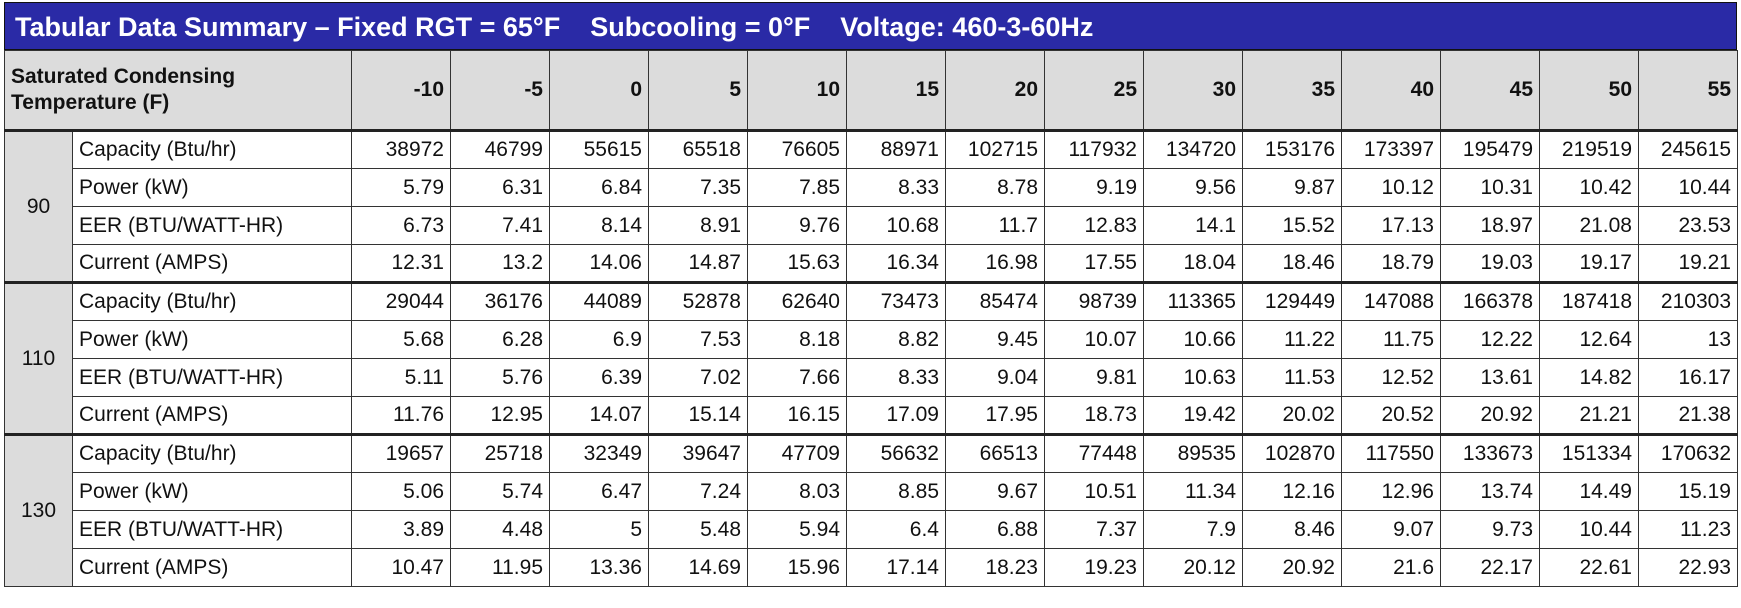  I want to click on value-cell: 102870, so click(1292, 453).